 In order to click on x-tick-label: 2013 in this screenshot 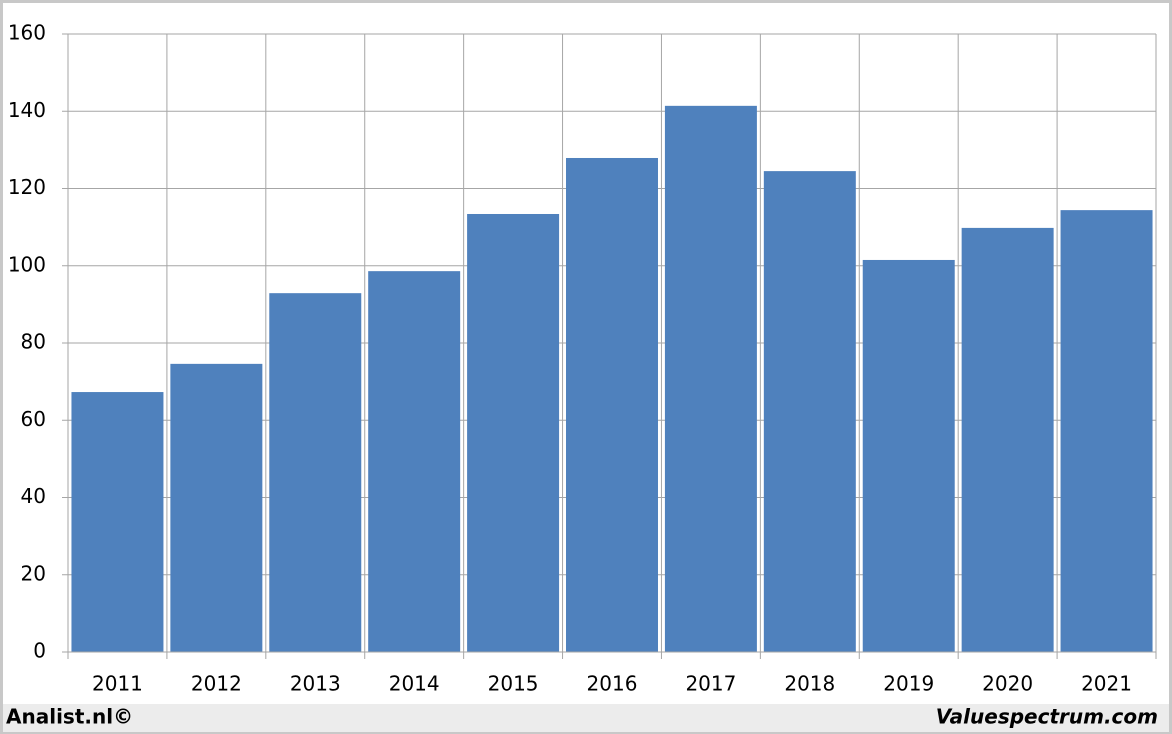, I will do `click(315, 684)`.